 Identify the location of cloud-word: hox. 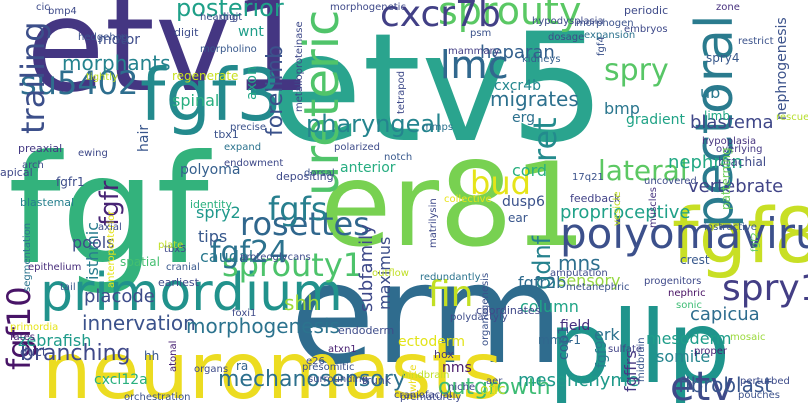
(444, 354).